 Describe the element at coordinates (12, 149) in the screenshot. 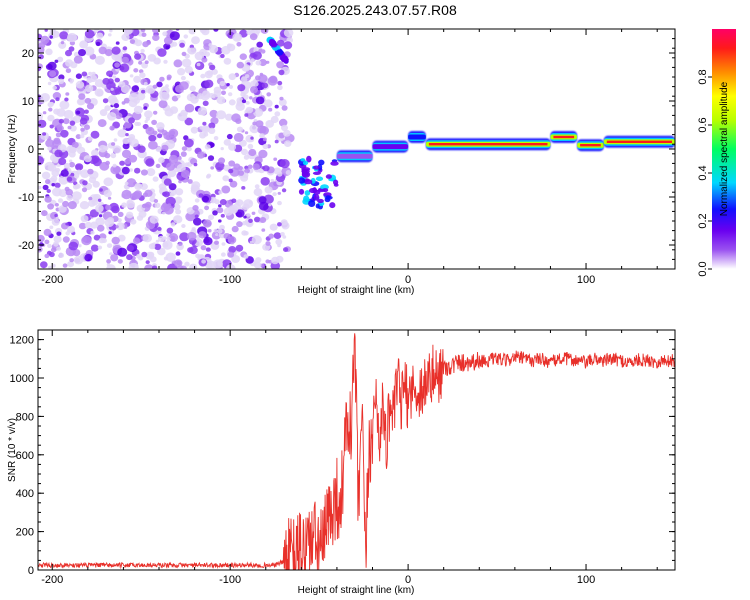

I see `spectrogram-y-axis-label: Frequency (Hz)` at that location.